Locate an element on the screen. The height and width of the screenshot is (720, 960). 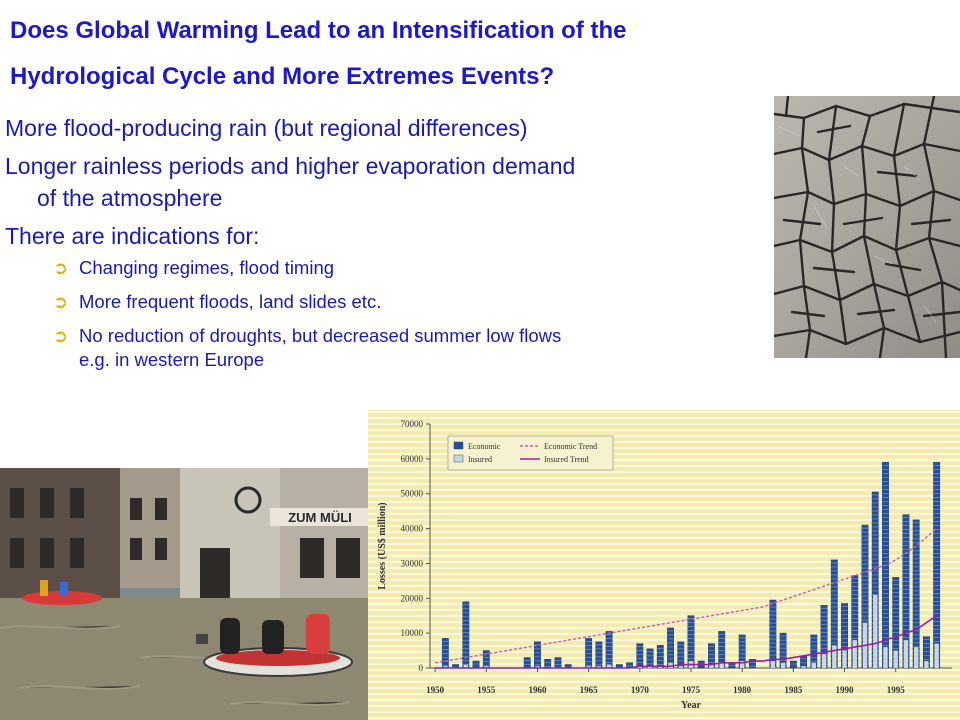
x-tick-label: 1980 is located at coordinates (742, 690).